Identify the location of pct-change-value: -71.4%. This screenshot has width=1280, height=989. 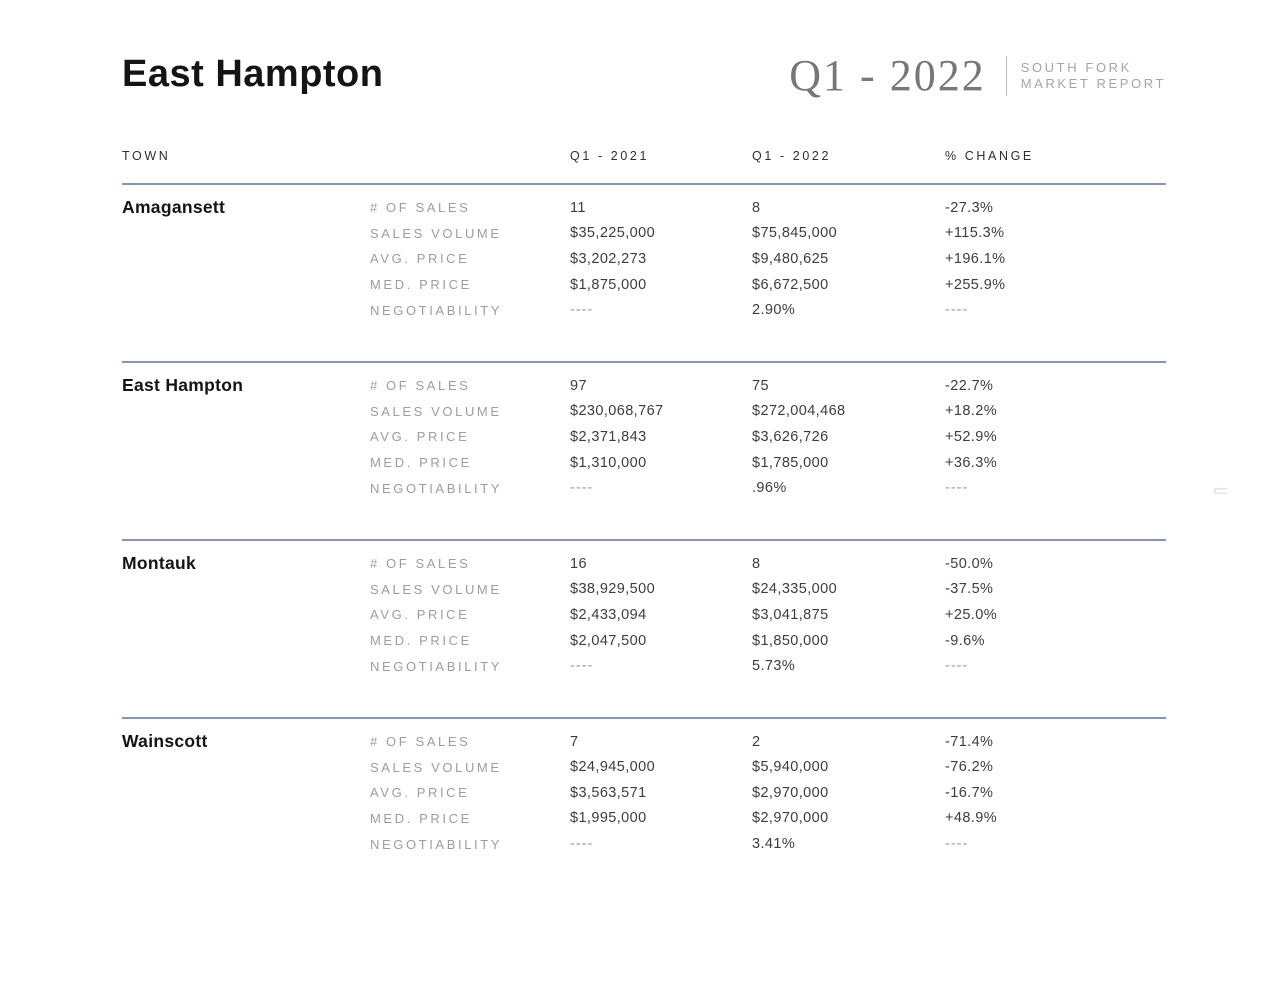
(969, 741).